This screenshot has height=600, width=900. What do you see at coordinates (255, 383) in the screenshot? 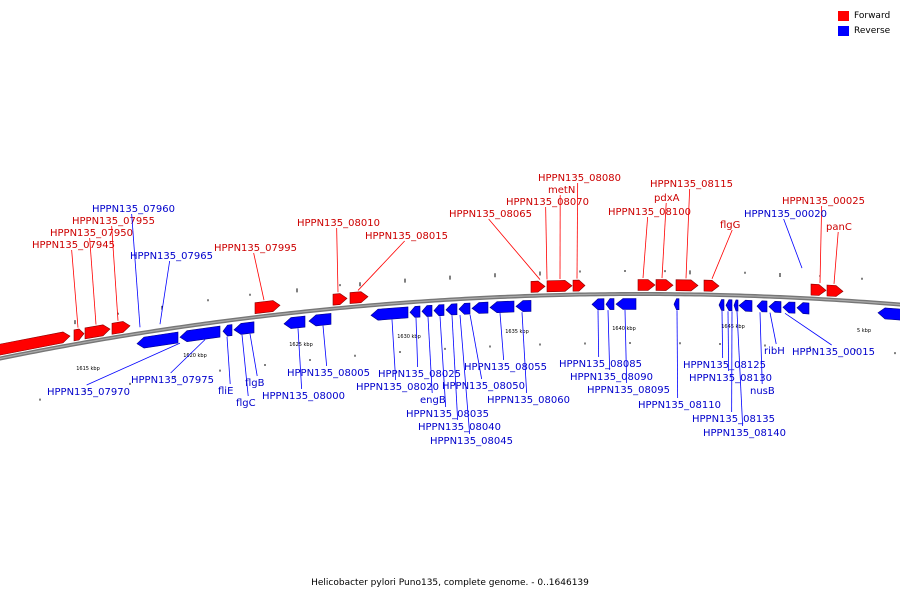
I see `gene-label: flgB` at bounding box center [255, 383].